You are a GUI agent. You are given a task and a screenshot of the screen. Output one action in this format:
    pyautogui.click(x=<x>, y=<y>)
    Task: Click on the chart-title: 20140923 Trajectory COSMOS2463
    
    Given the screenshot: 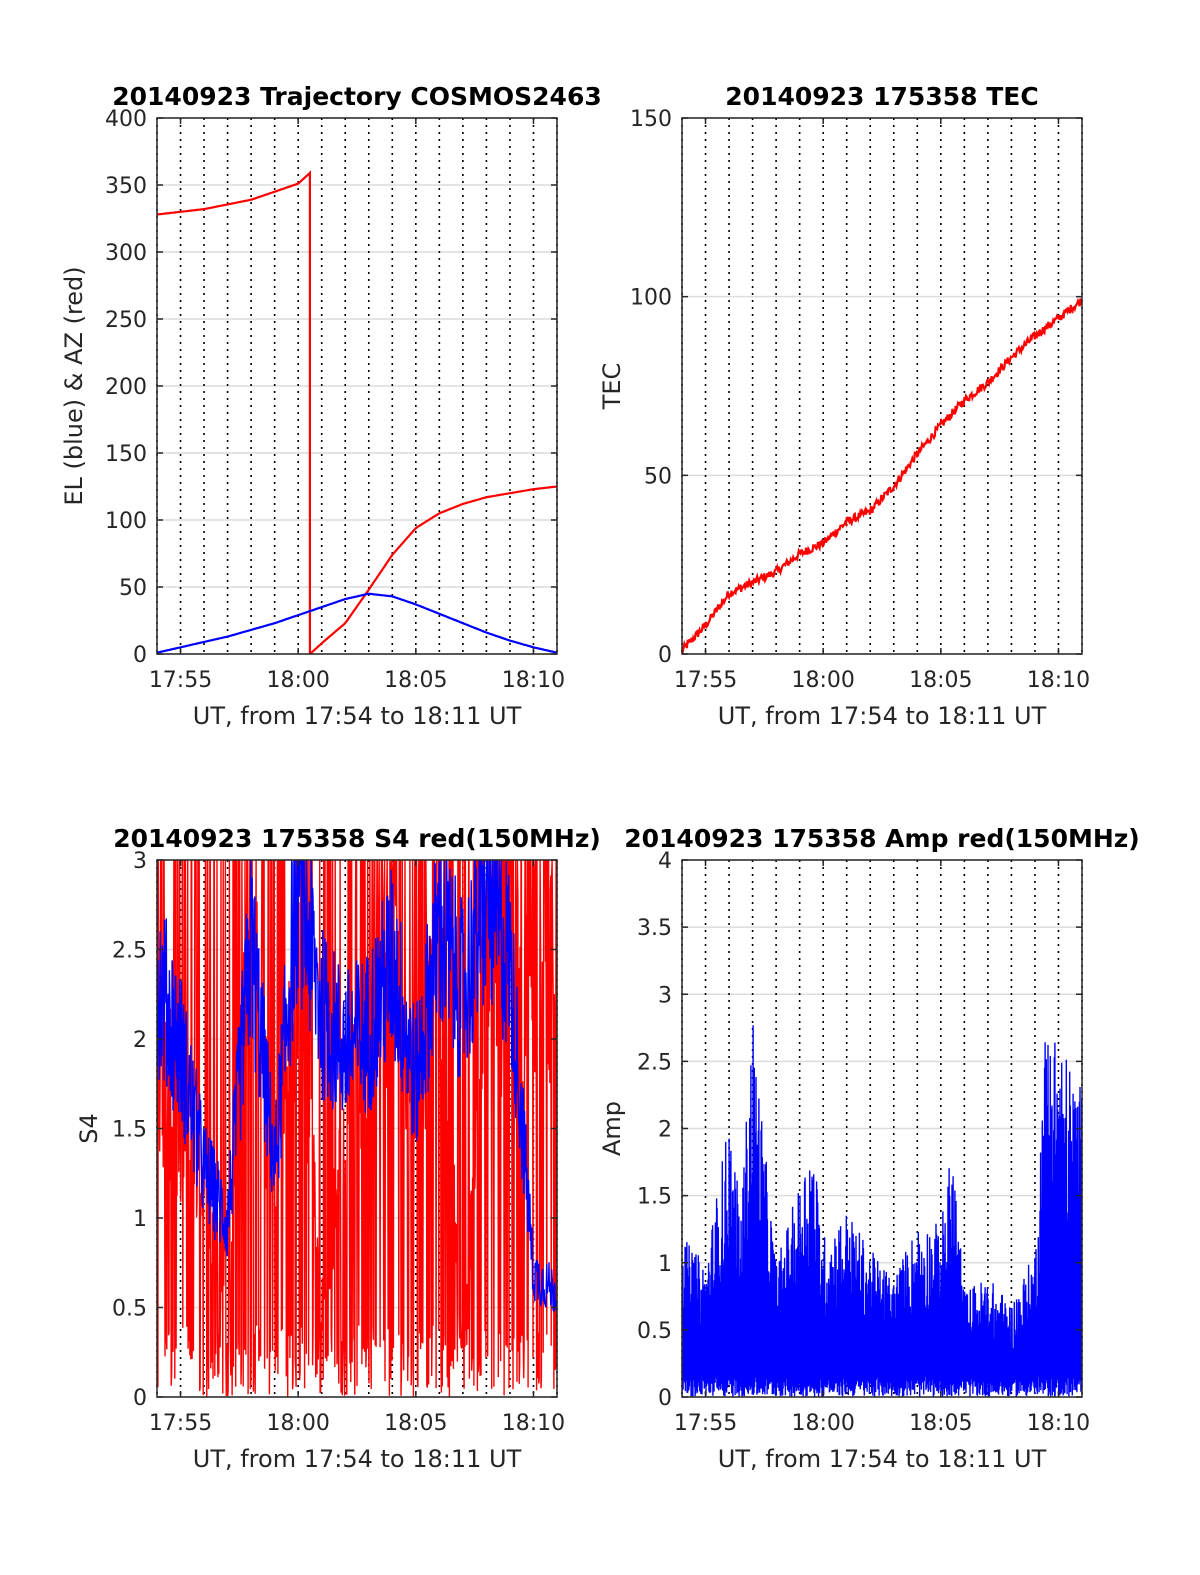 What is the action you would take?
    pyautogui.click(x=357, y=96)
    